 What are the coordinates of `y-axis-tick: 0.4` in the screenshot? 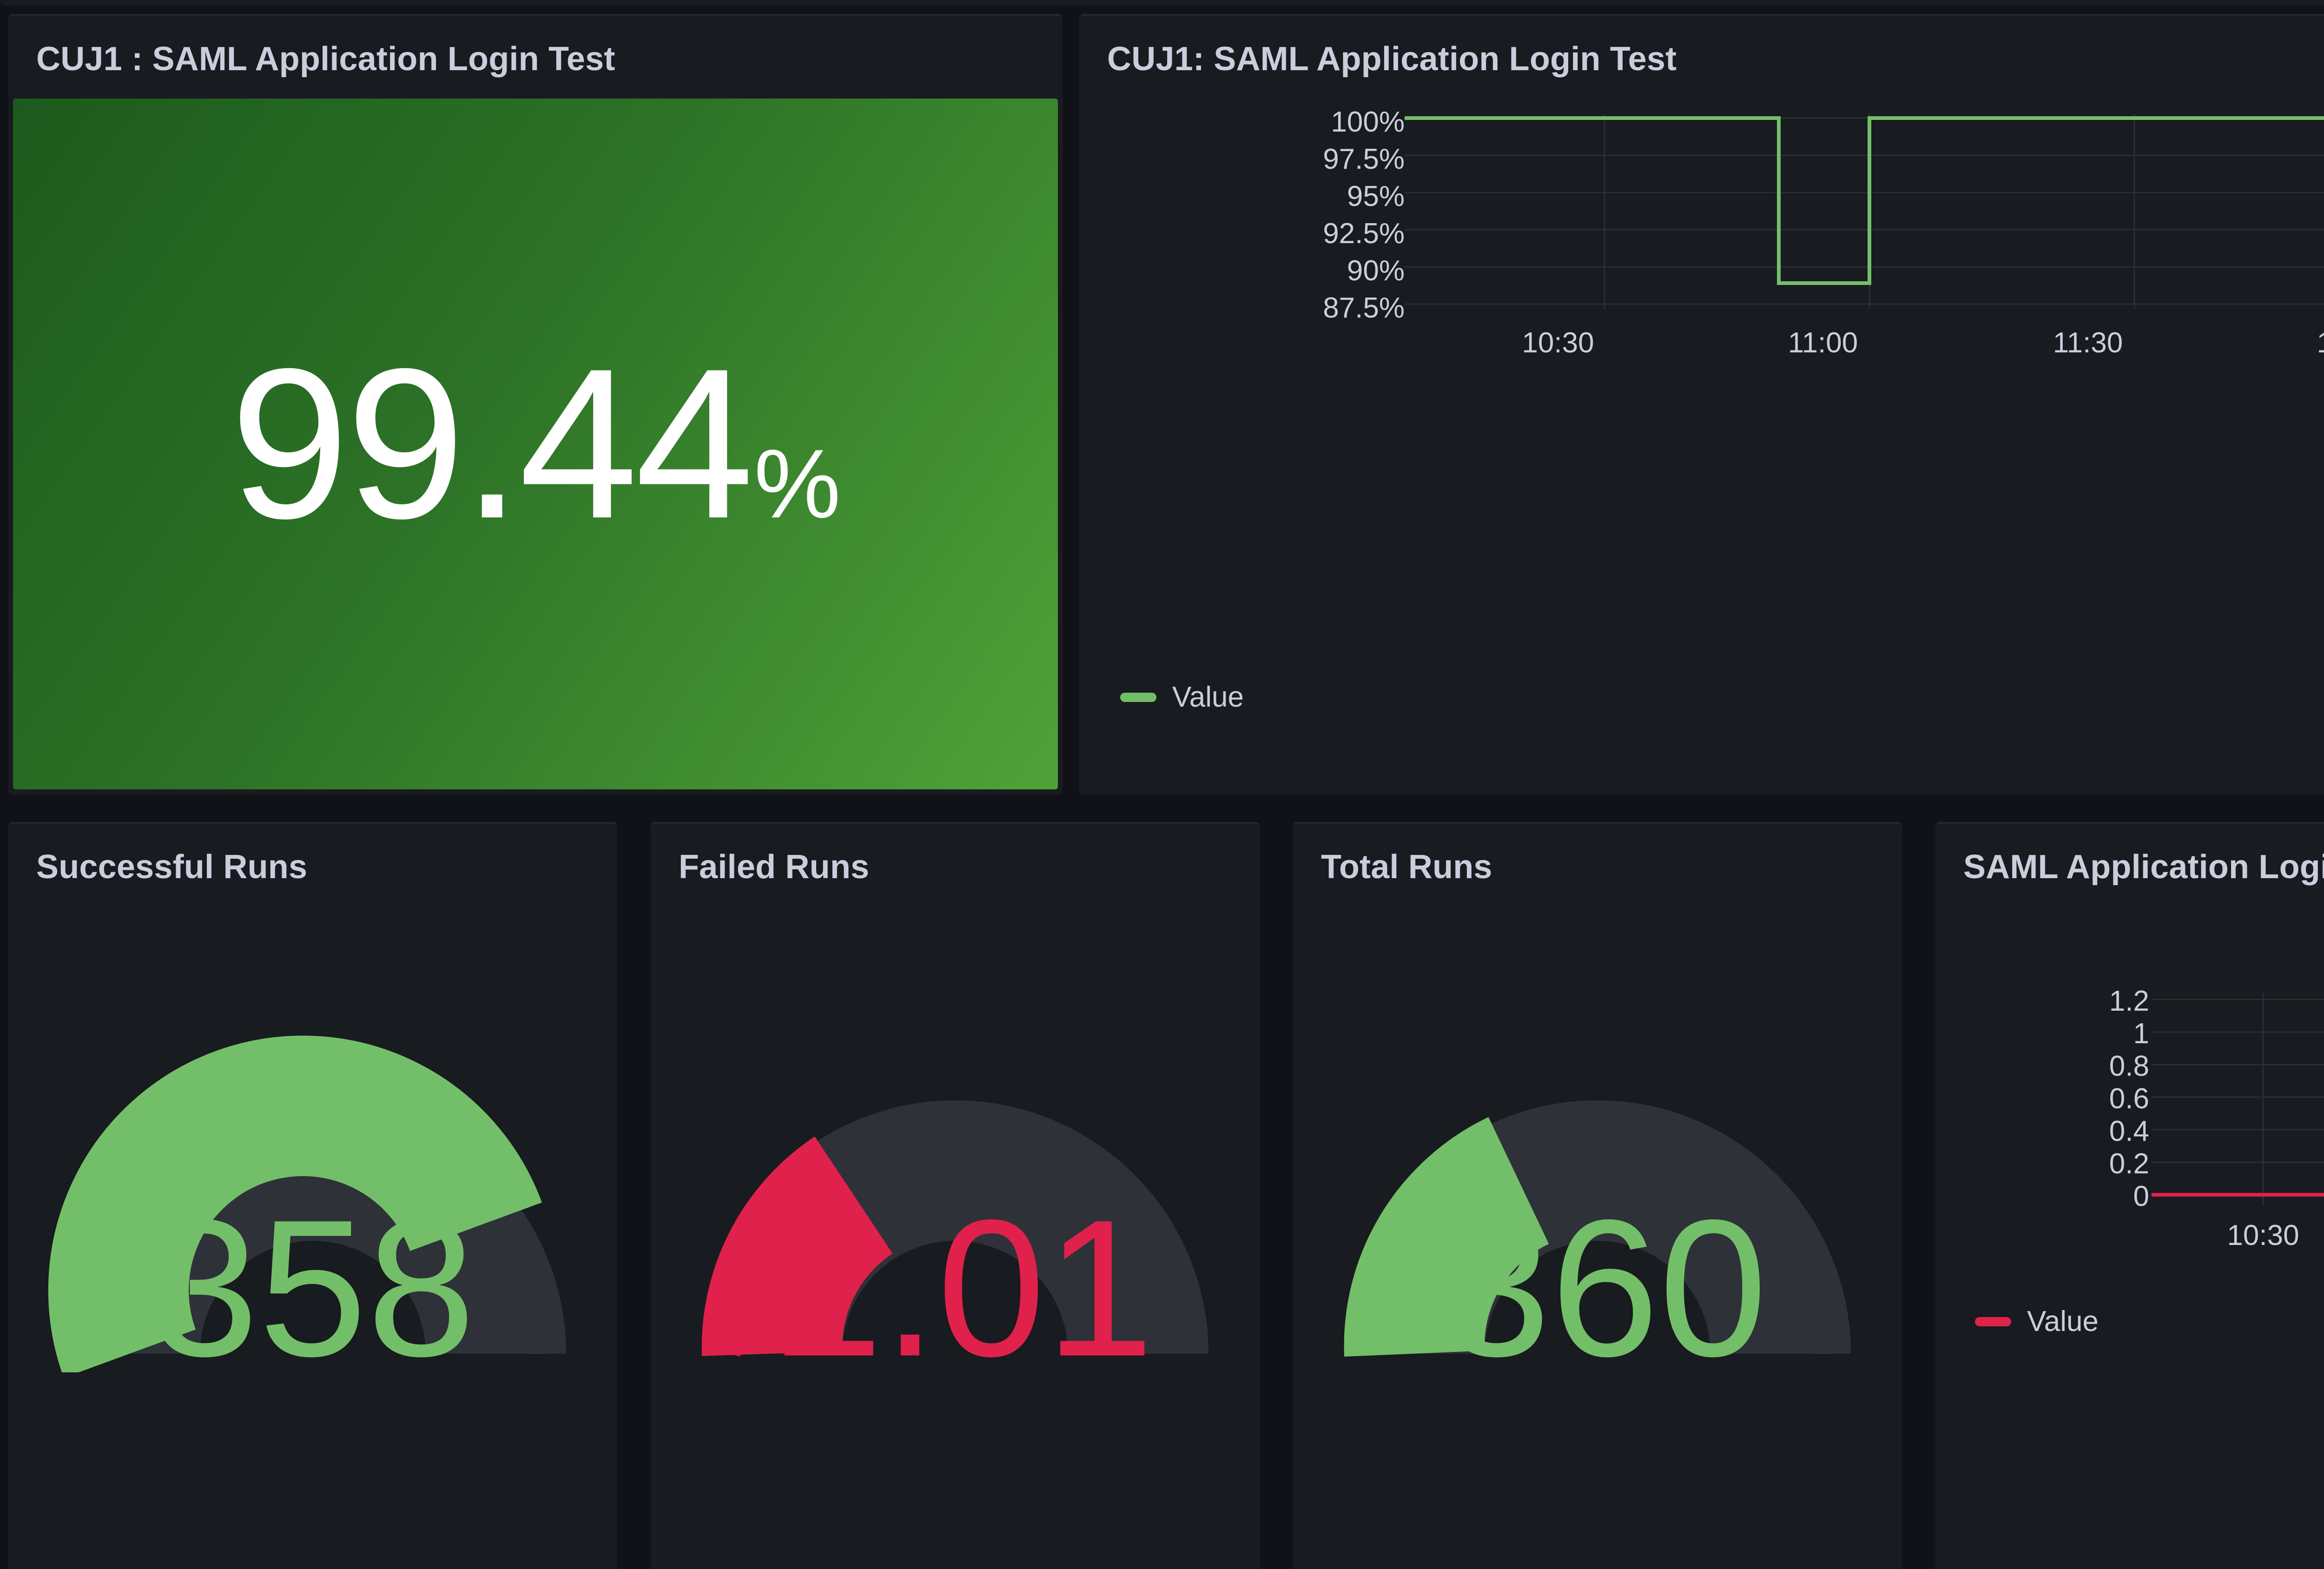 It's located at (2129, 1131).